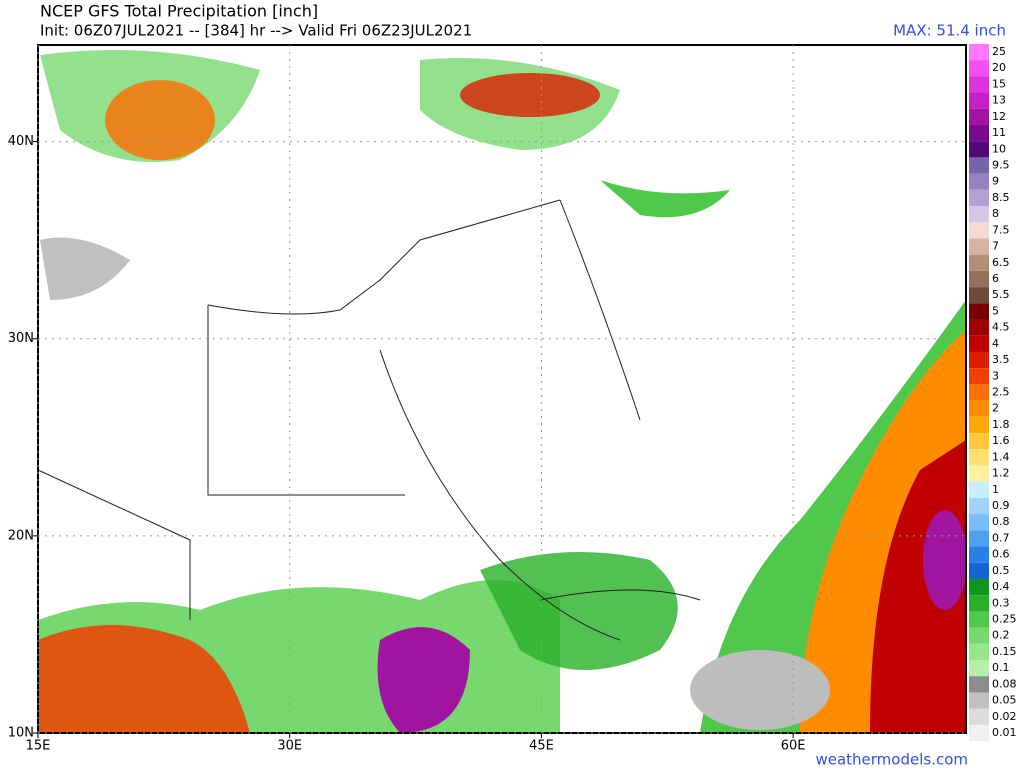 The height and width of the screenshot is (772, 1024). Describe the element at coordinates (21, 733) in the screenshot. I see `lat-label: 10N` at that location.